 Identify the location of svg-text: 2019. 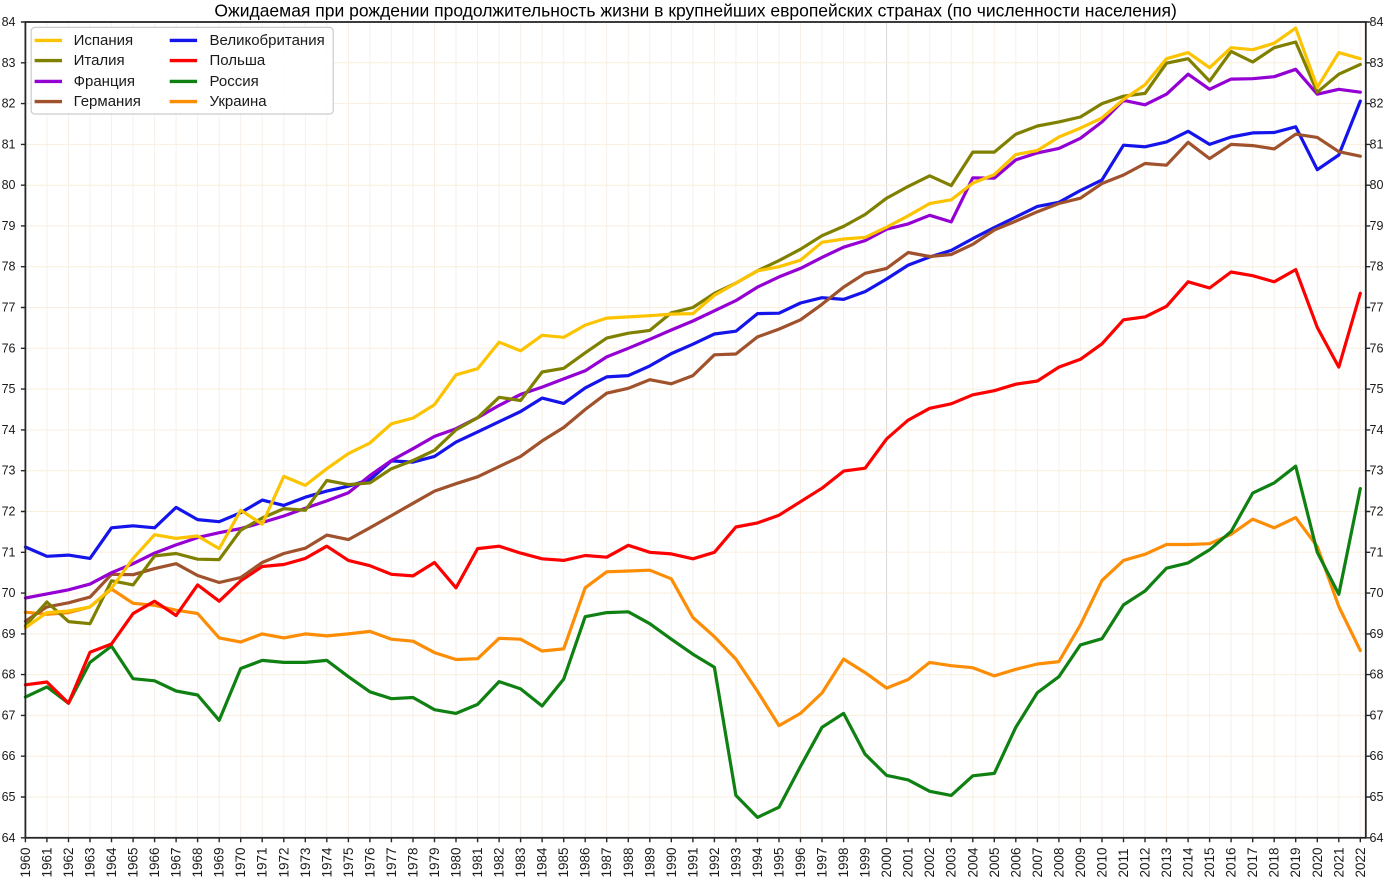
(1295, 862).